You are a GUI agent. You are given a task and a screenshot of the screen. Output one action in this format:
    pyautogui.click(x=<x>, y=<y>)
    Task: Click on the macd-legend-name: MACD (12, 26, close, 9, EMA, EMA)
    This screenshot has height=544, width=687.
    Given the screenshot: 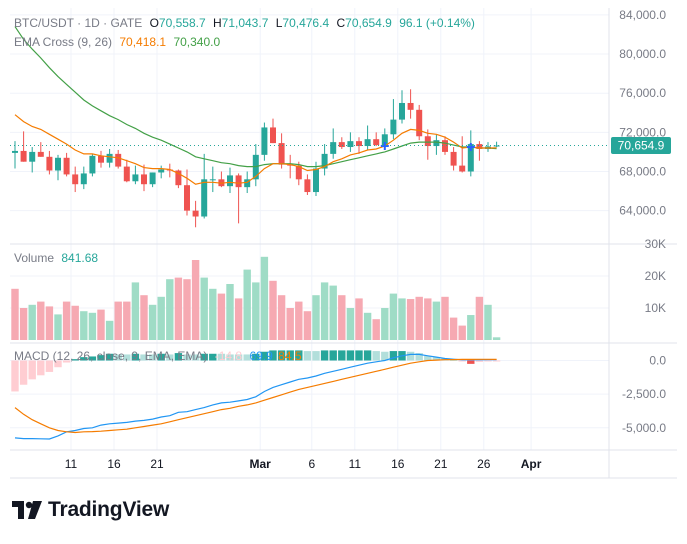 What is the action you would take?
    pyautogui.click(x=110, y=356)
    